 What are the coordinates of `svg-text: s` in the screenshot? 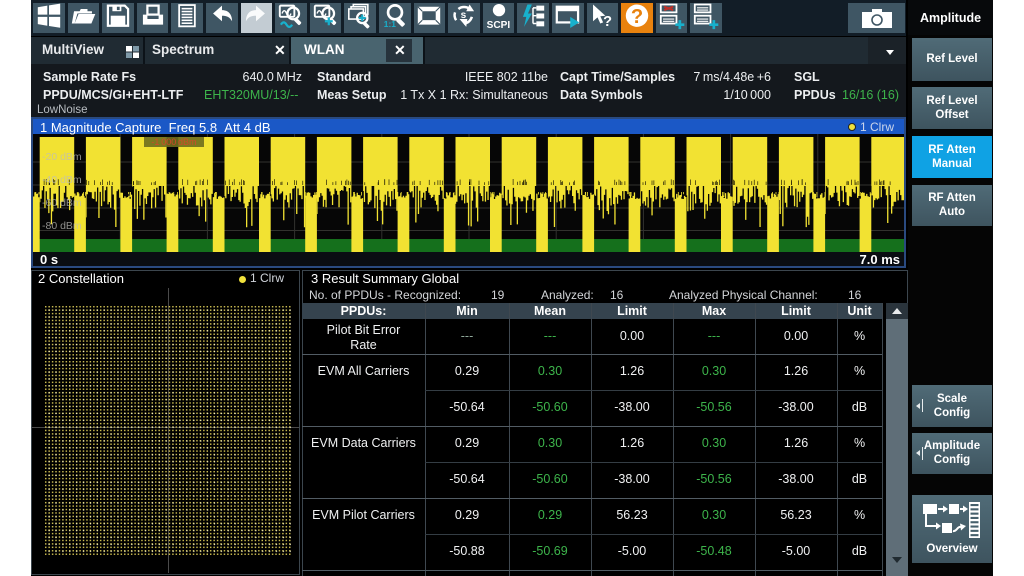 It's located at (464, 14).